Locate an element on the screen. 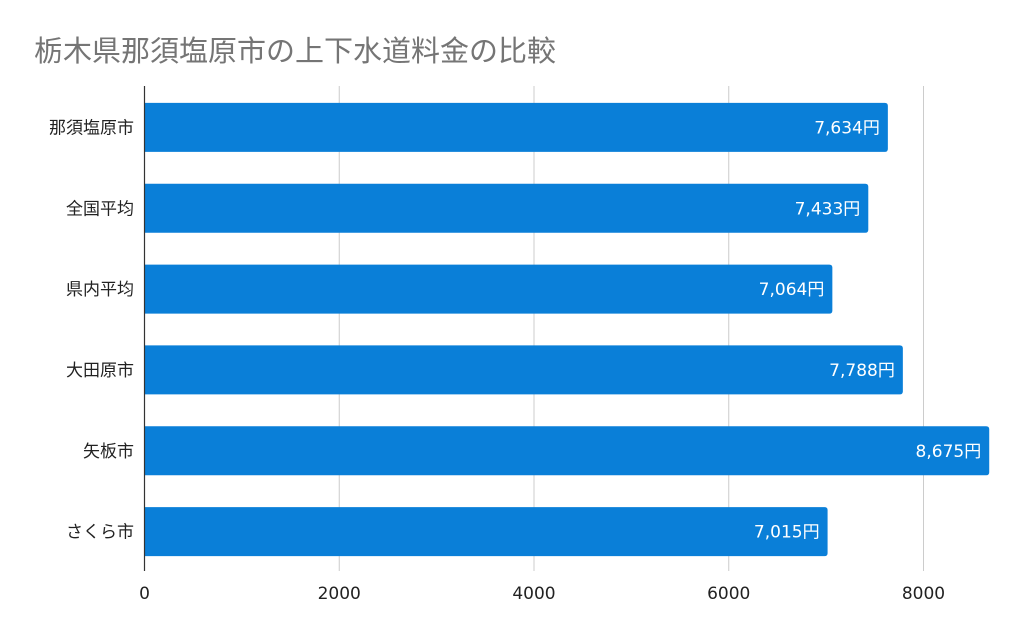  data-label: 7,015円 is located at coordinates (787, 533).